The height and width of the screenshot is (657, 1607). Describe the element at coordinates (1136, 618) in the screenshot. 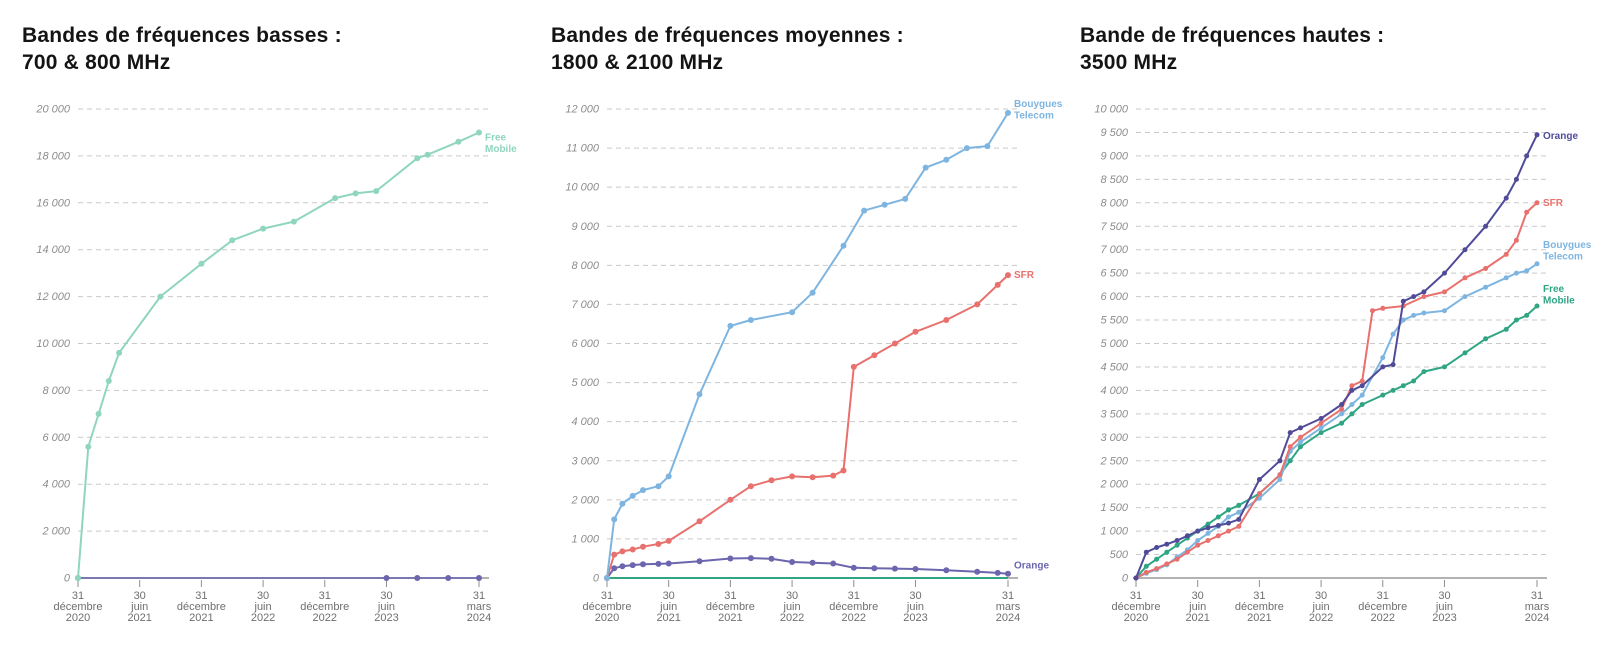

I see `x-axis-tick-label: 2020` at that location.